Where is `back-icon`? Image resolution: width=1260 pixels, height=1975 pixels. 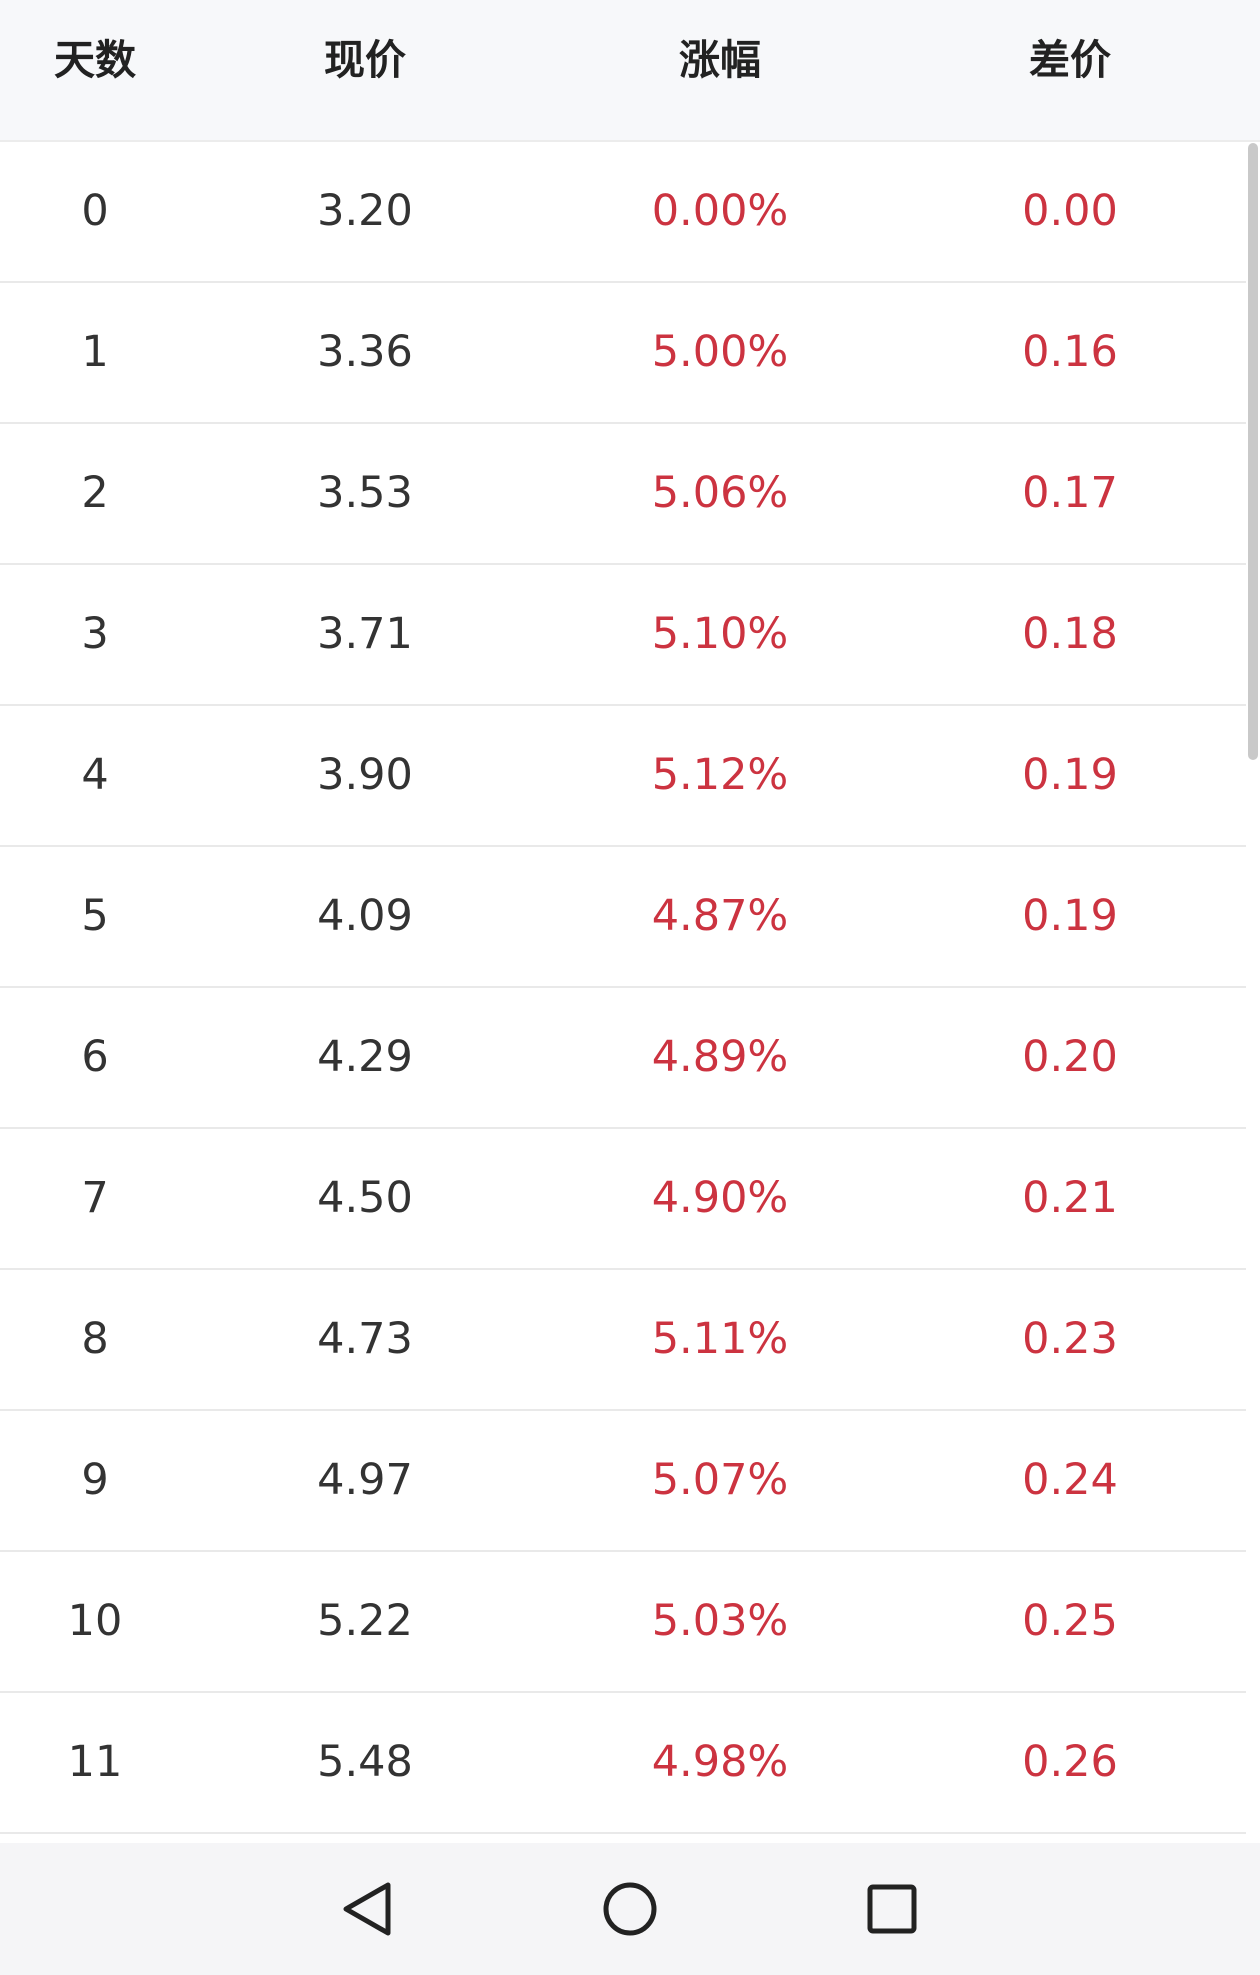
back-icon is located at coordinates (367, 1909).